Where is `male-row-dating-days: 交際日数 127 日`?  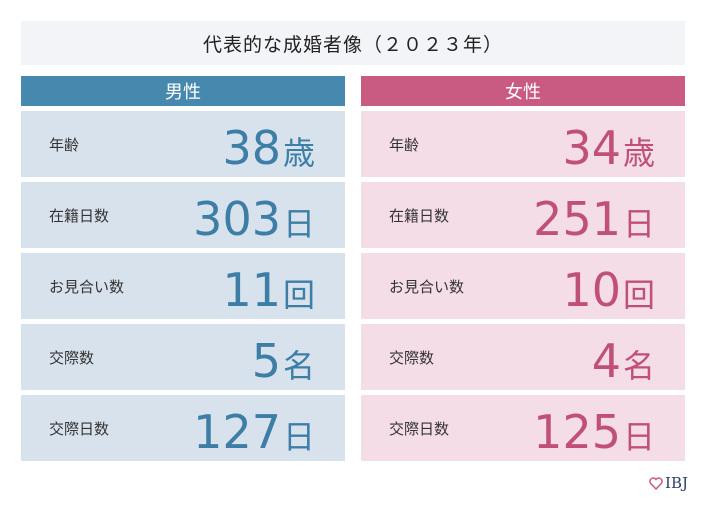 male-row-dating-days: 交際日数 127 日 is located at coordinates (183, 428).